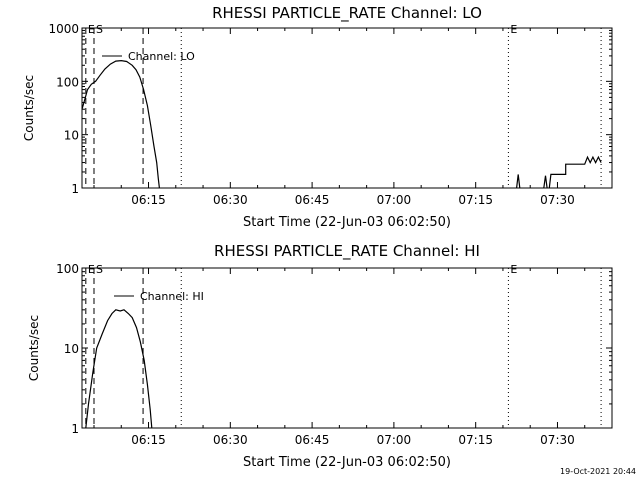 The height and width of the screenshot is (480, 640). Describe the element at coordinates (598, 471) in the screenshot. I see `footer-timestamp: 19-Oct-2021 20:44` at that location.